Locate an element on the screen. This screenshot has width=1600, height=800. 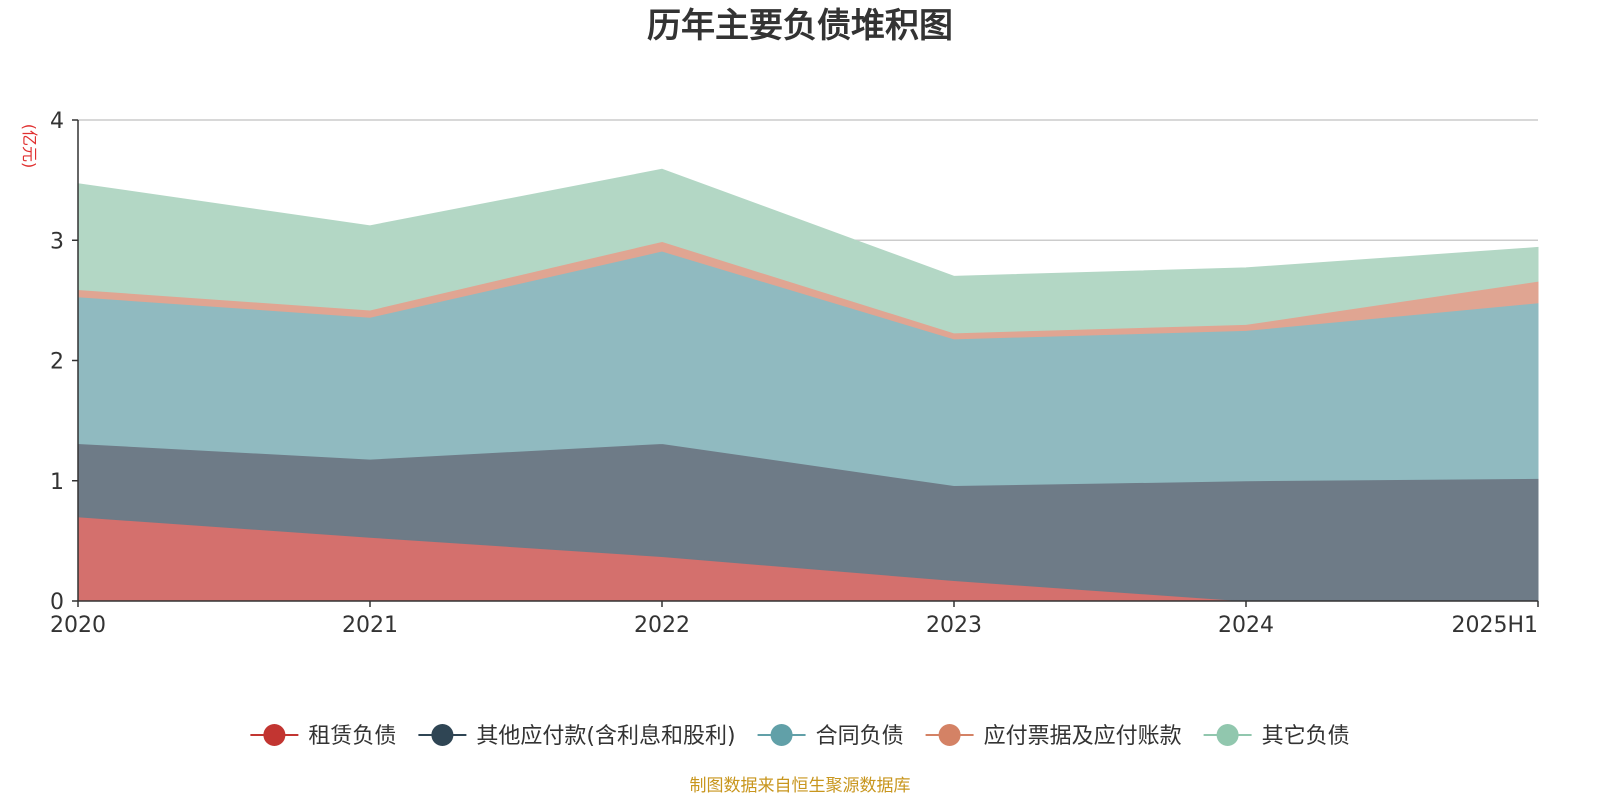
legend-item-4: 其它负债 is located at coordinates (1276, 736).